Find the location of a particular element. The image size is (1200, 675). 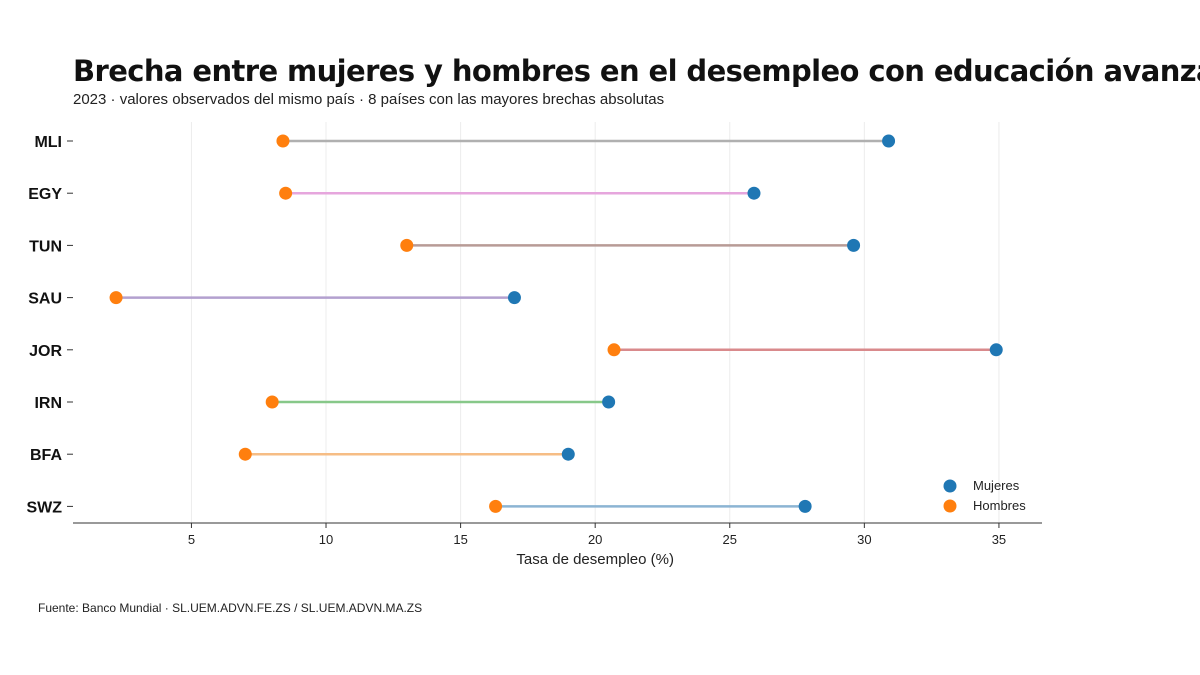

x-tick-label: 5 is located at coordinates (191, 539).